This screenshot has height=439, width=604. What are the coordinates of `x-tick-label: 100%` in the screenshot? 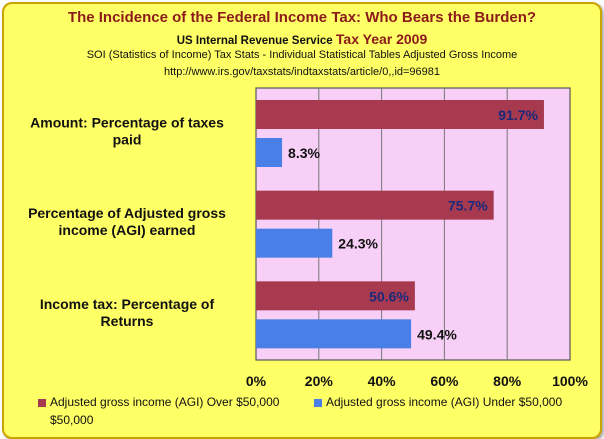 It's located at (570, 381).